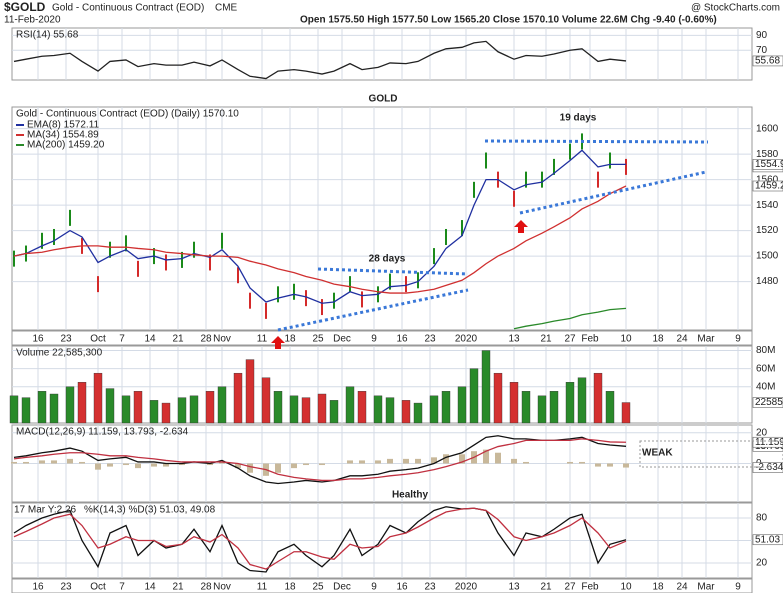 The height and width of the screenshot is (593, 783). Describe the element at coordinates (122, 587) in the screenshot. I see `x-tick-label: 7` at that location.